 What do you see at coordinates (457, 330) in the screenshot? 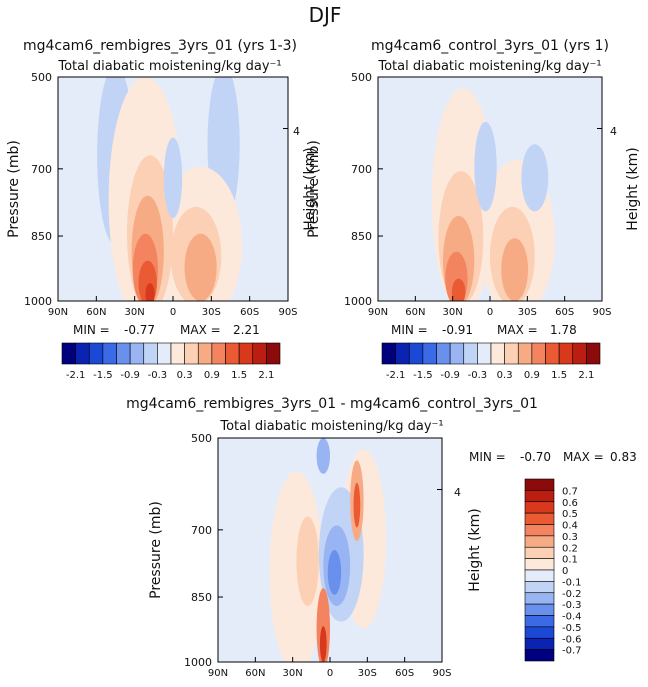
I see `panel-2-min-value: -0.91` at bounding box center [457, 330].